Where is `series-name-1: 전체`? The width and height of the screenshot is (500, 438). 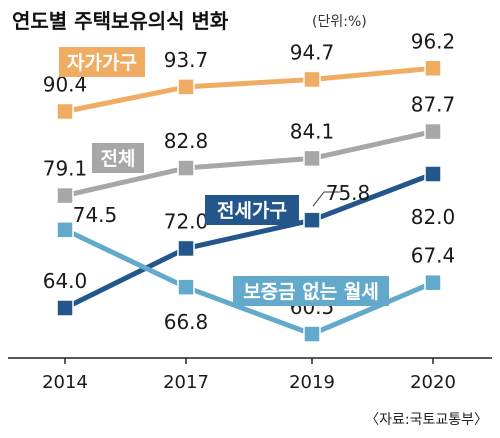 series-name-1: 전체 is located at coordinates (118, 159).